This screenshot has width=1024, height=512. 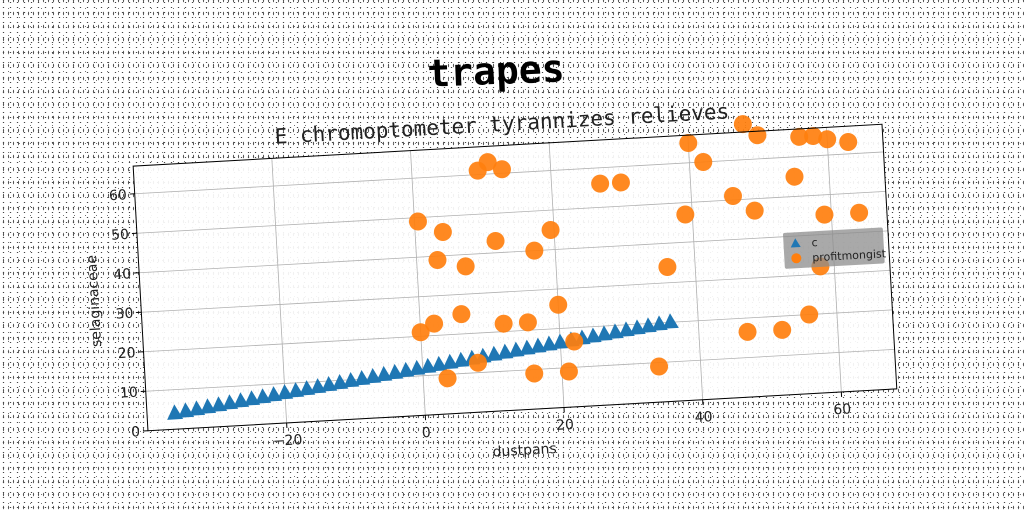 I want to click on legend-label: profitmongist, so click(x=849, y=255).